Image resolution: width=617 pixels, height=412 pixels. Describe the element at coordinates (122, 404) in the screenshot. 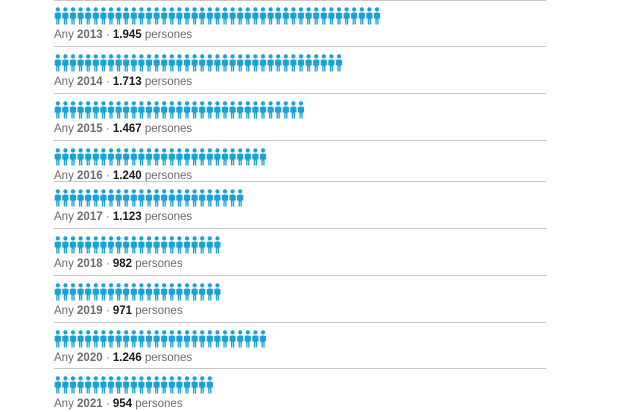

I see `value-label: 954` at that location.